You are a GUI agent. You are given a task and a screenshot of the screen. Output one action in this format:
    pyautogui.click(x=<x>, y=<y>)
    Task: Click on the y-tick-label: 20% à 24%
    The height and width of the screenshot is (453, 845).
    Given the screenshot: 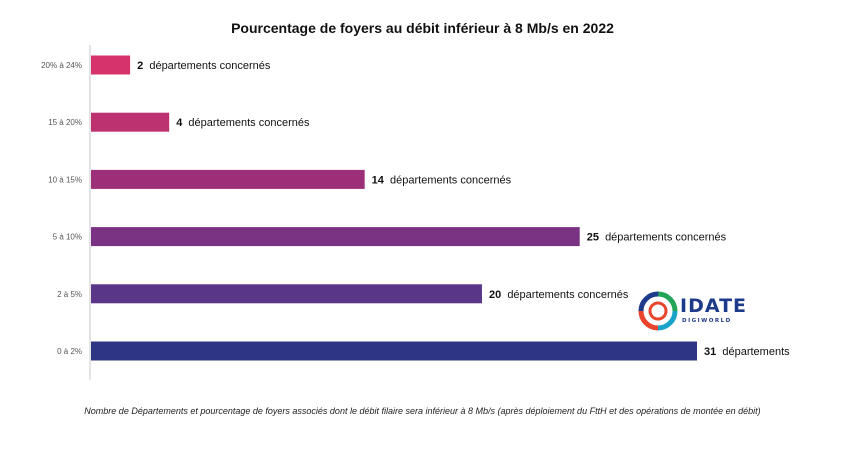 What is the action you would take?
    pyautogui.click(x=61, y=65)
    